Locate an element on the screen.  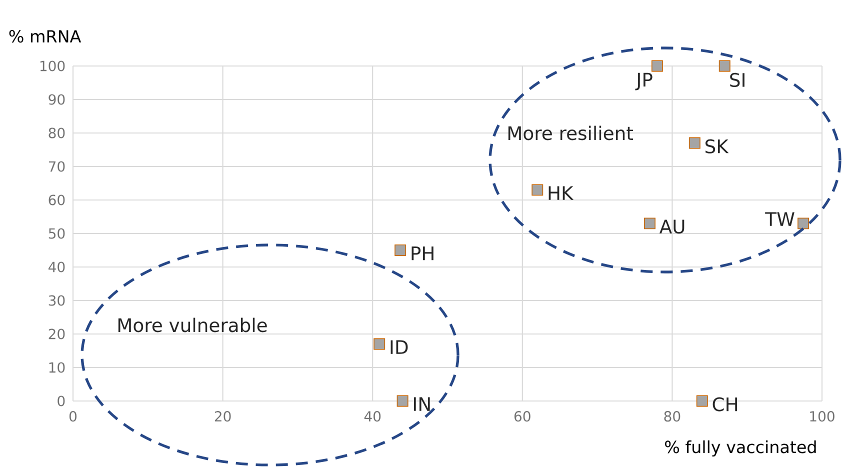
annotation: HK is located at coordinates (561, 193).